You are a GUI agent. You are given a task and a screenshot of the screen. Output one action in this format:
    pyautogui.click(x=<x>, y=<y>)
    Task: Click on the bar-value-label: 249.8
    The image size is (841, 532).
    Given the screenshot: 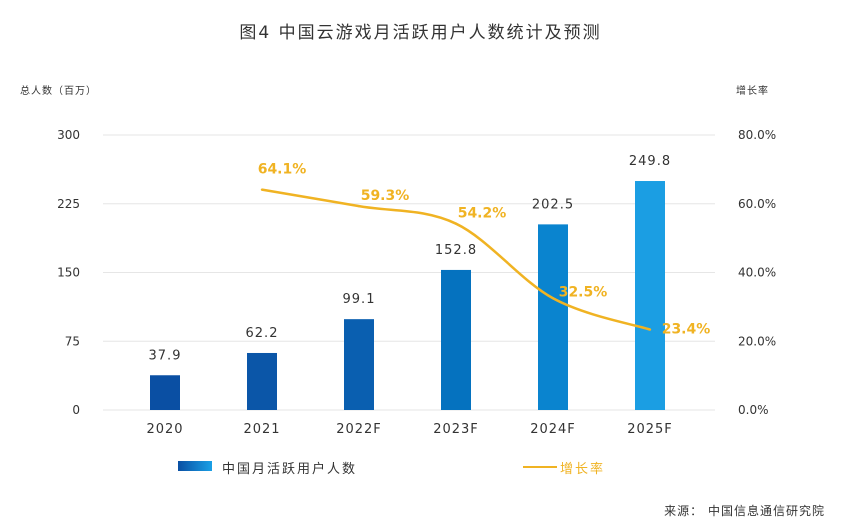 What is the action you would take?
    pyautogui.click(x=650, y=161)
    